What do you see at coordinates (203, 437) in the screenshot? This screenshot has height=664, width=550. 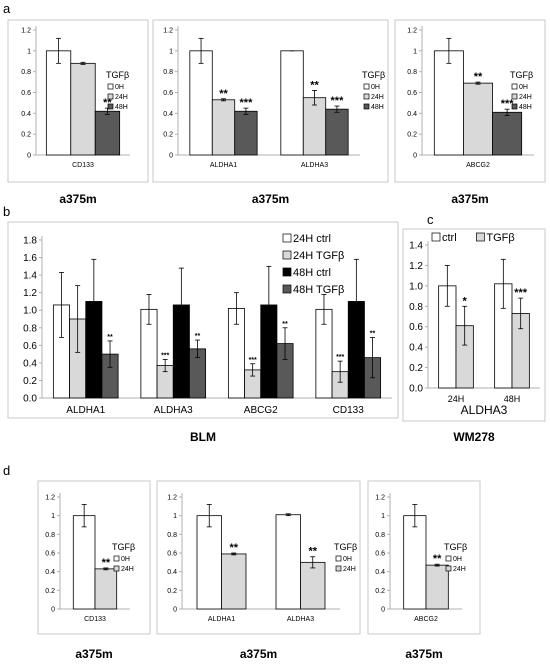 I see `subtitle-b: BLM` at bounding box center [203, 437].